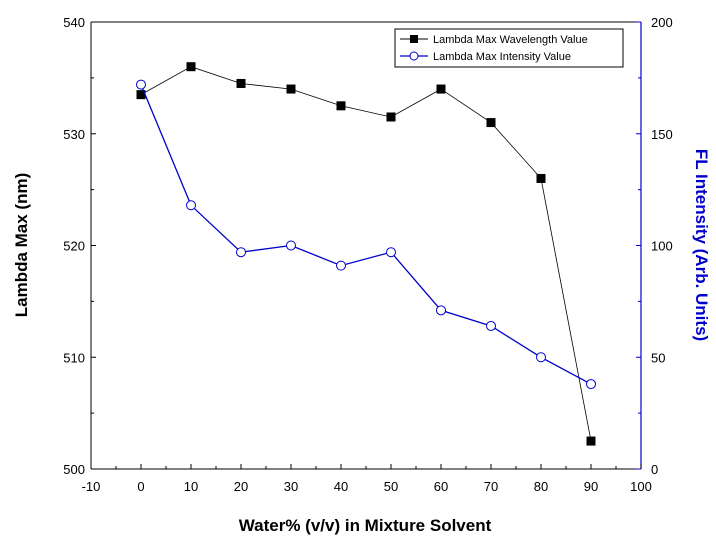  What do you see at coordinates (541, 486) in the screenshot?
I see `x-tick-label: 80` at bounding box center [541, 486].